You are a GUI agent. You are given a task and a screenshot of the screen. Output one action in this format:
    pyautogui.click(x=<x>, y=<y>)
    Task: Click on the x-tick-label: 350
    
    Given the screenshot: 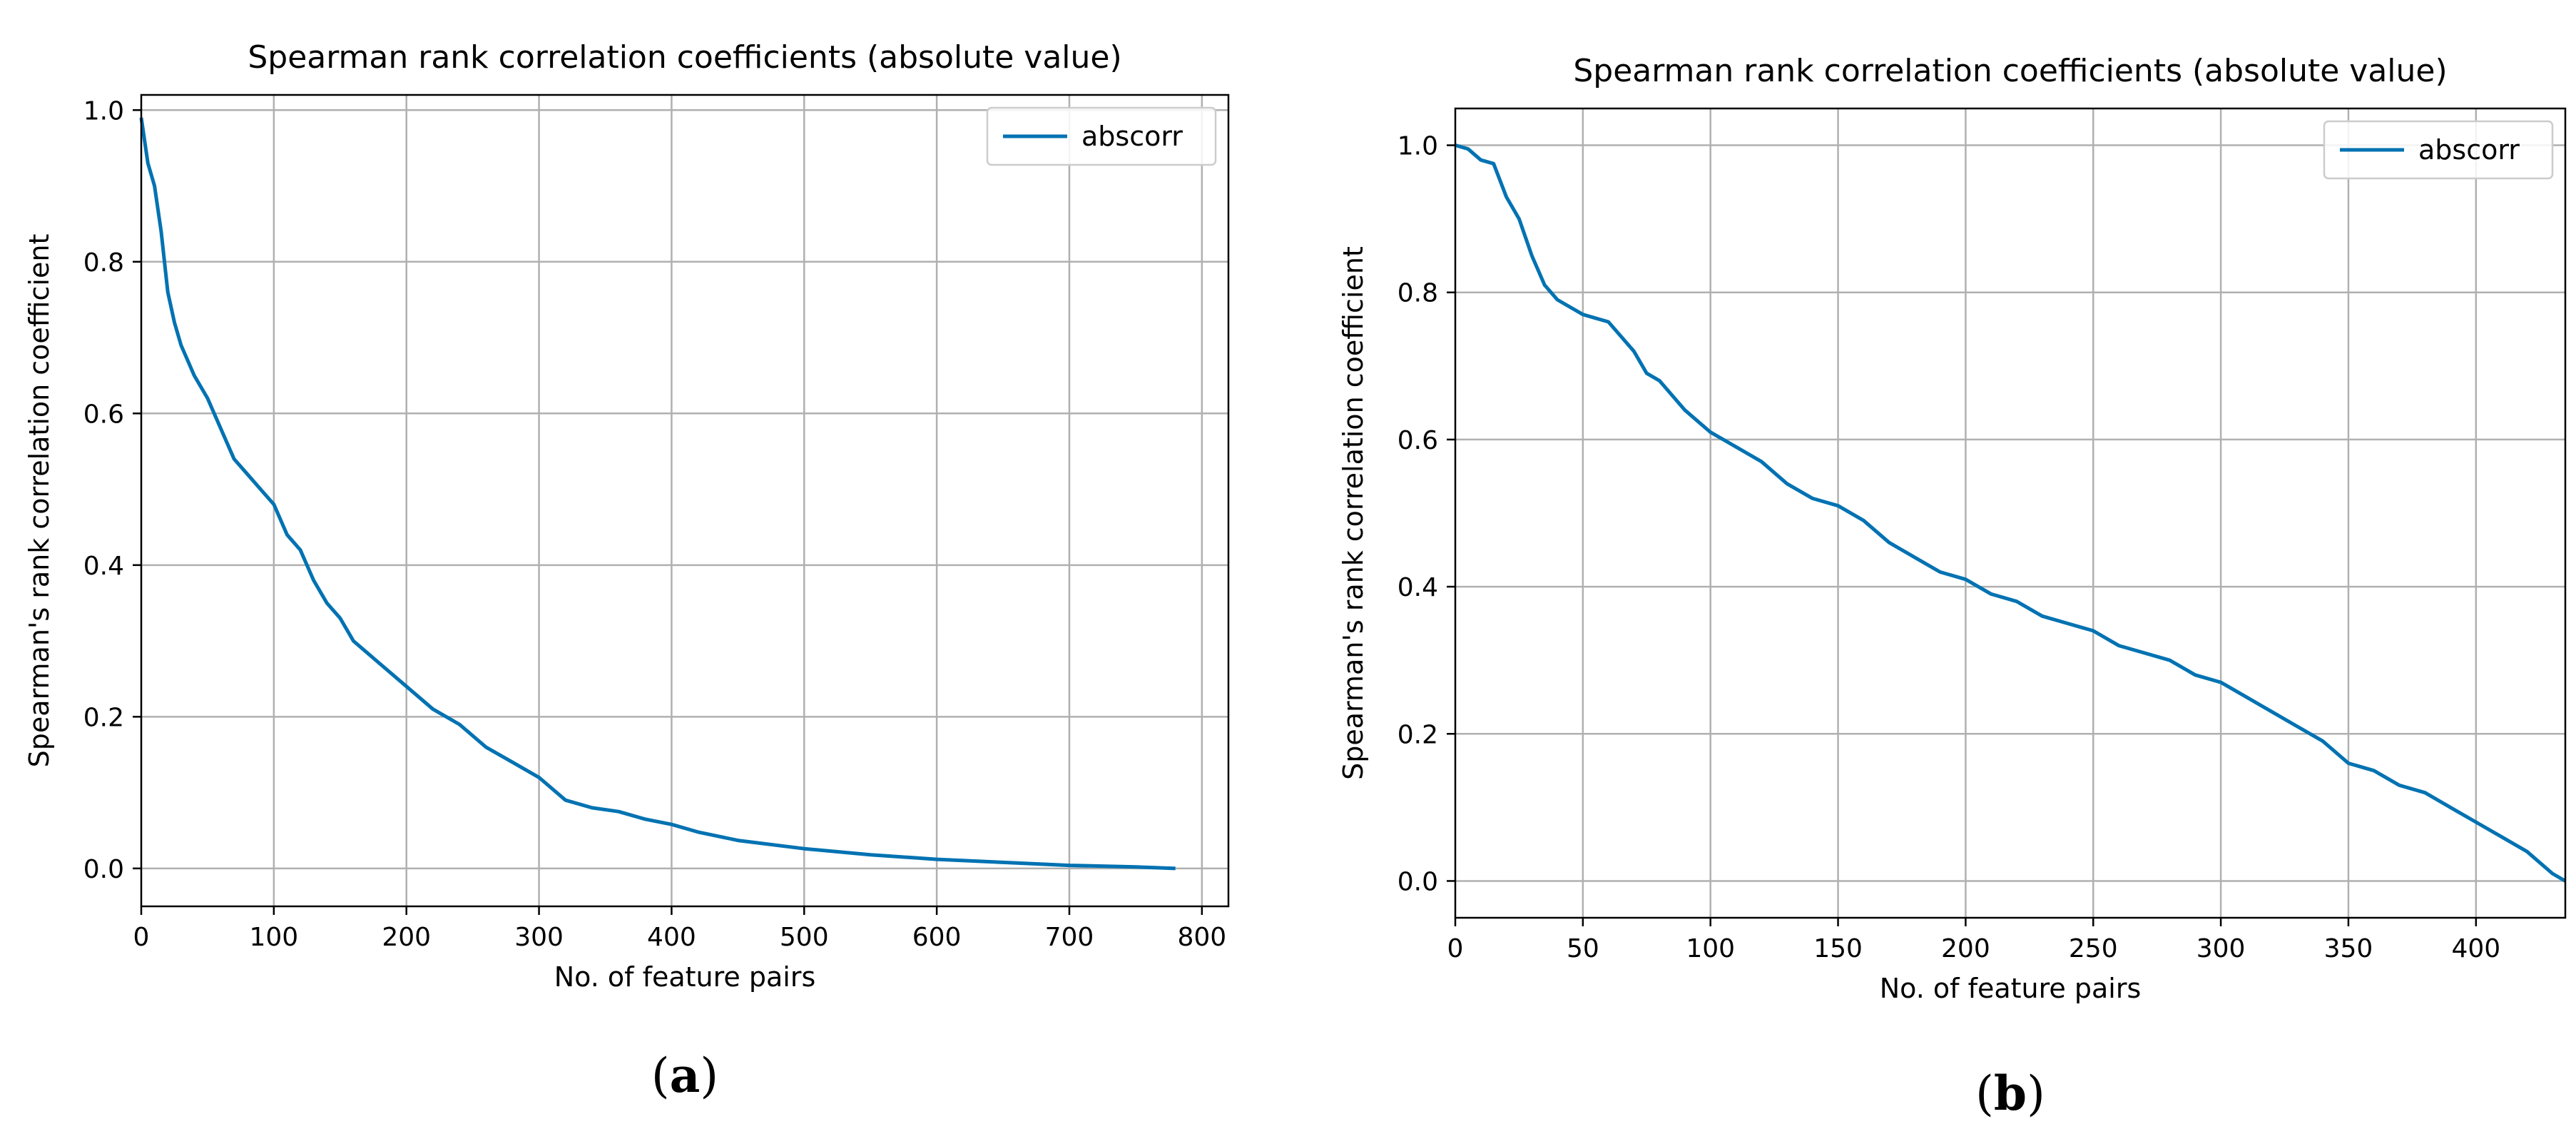 What is the action you would take?
    pyautogui.click(x=2348, y=948)
    